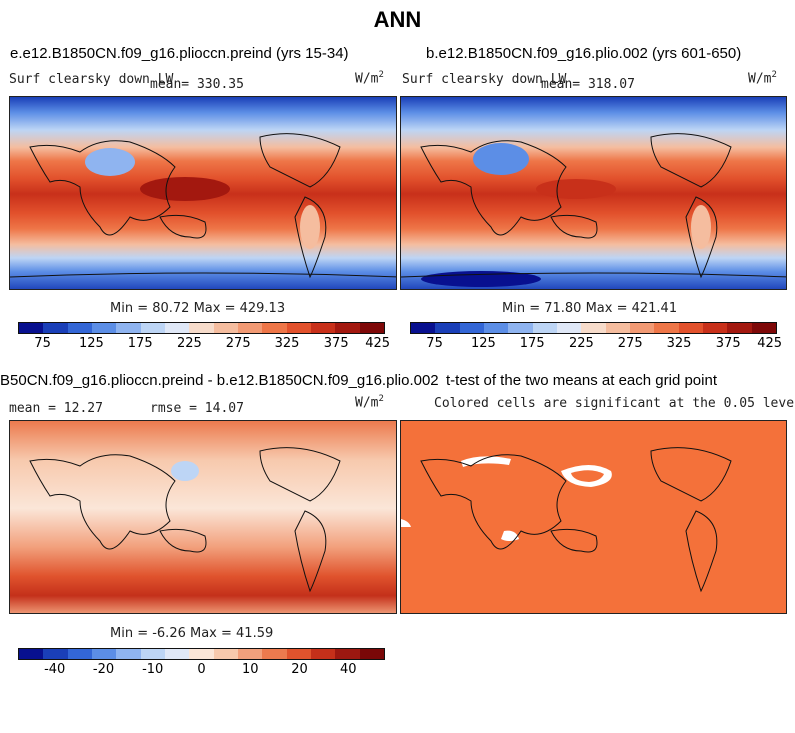 This screenshot has width=795, height=733. I want to click on panel2-variable: Surf clearsky down LW, so click(484, 79).